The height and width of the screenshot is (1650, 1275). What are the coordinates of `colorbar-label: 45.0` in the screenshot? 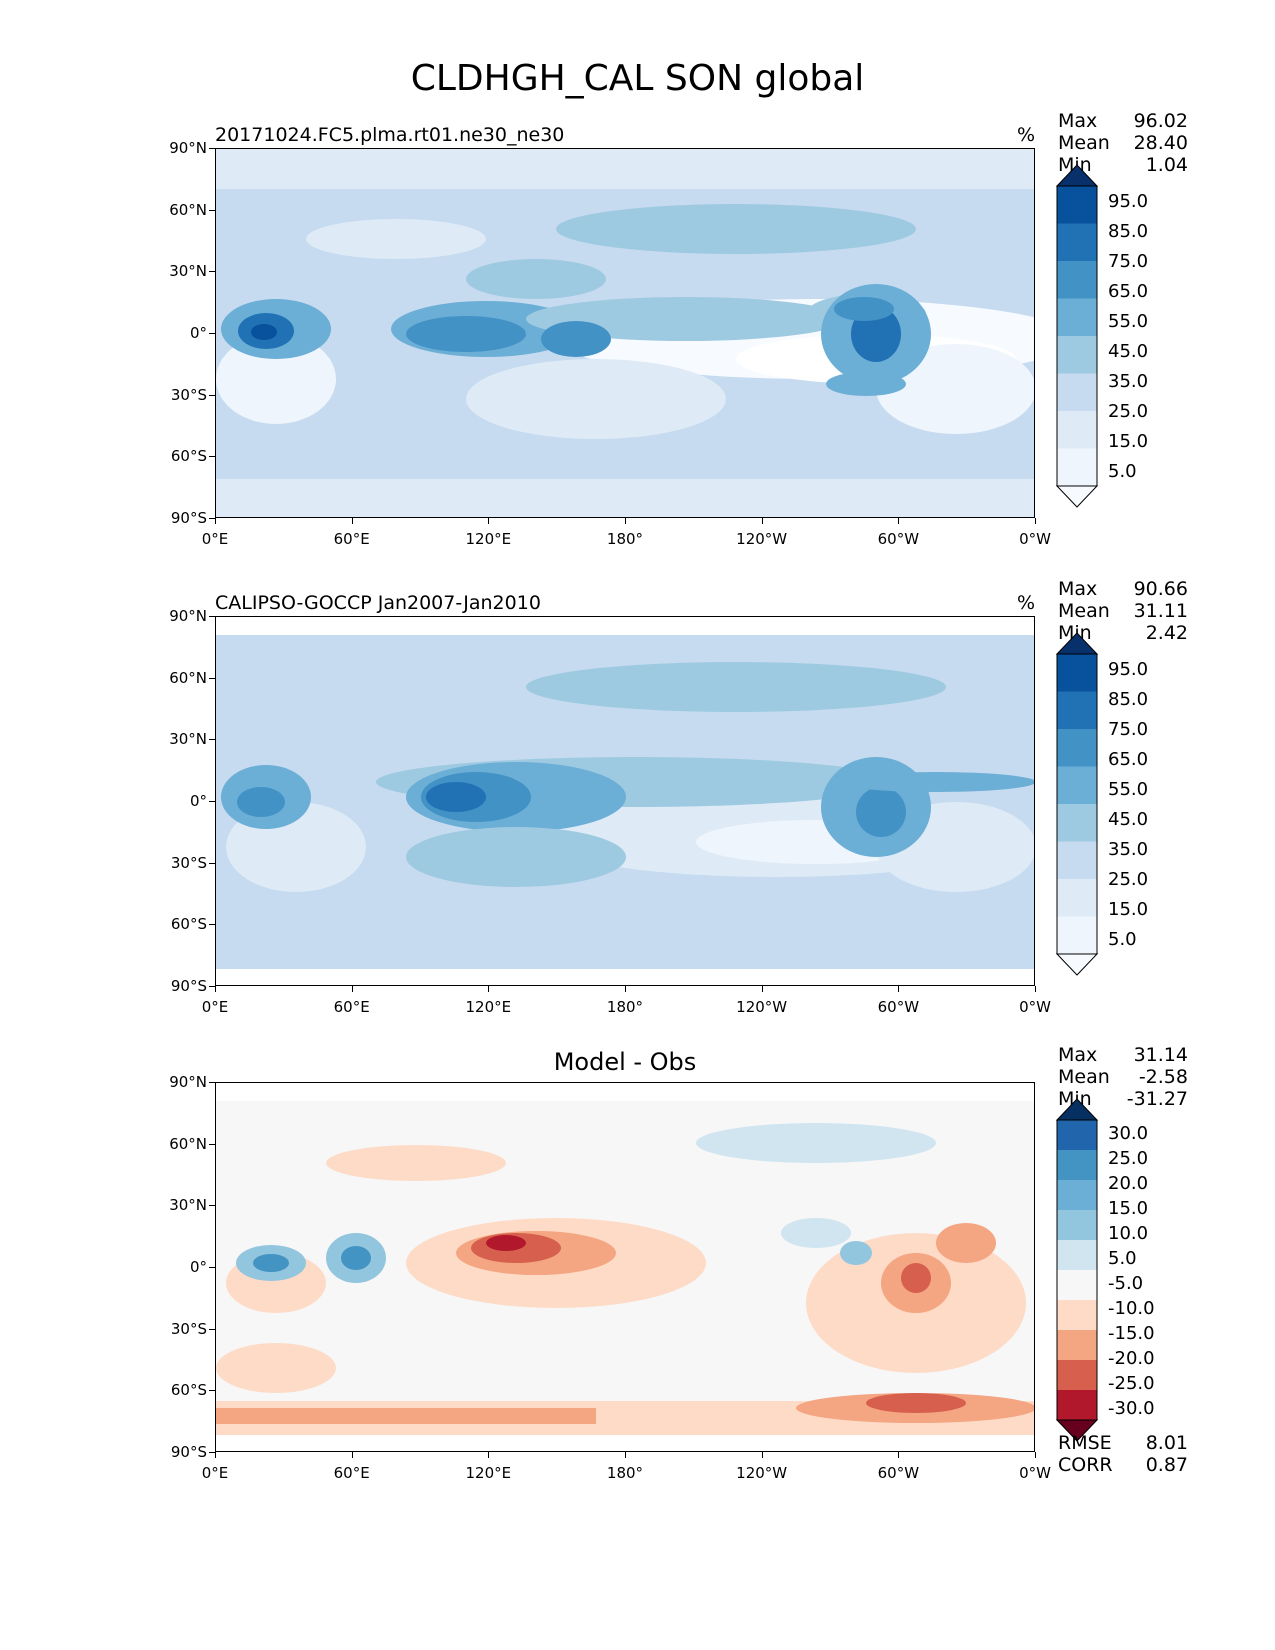 It's located at (1128, 819).